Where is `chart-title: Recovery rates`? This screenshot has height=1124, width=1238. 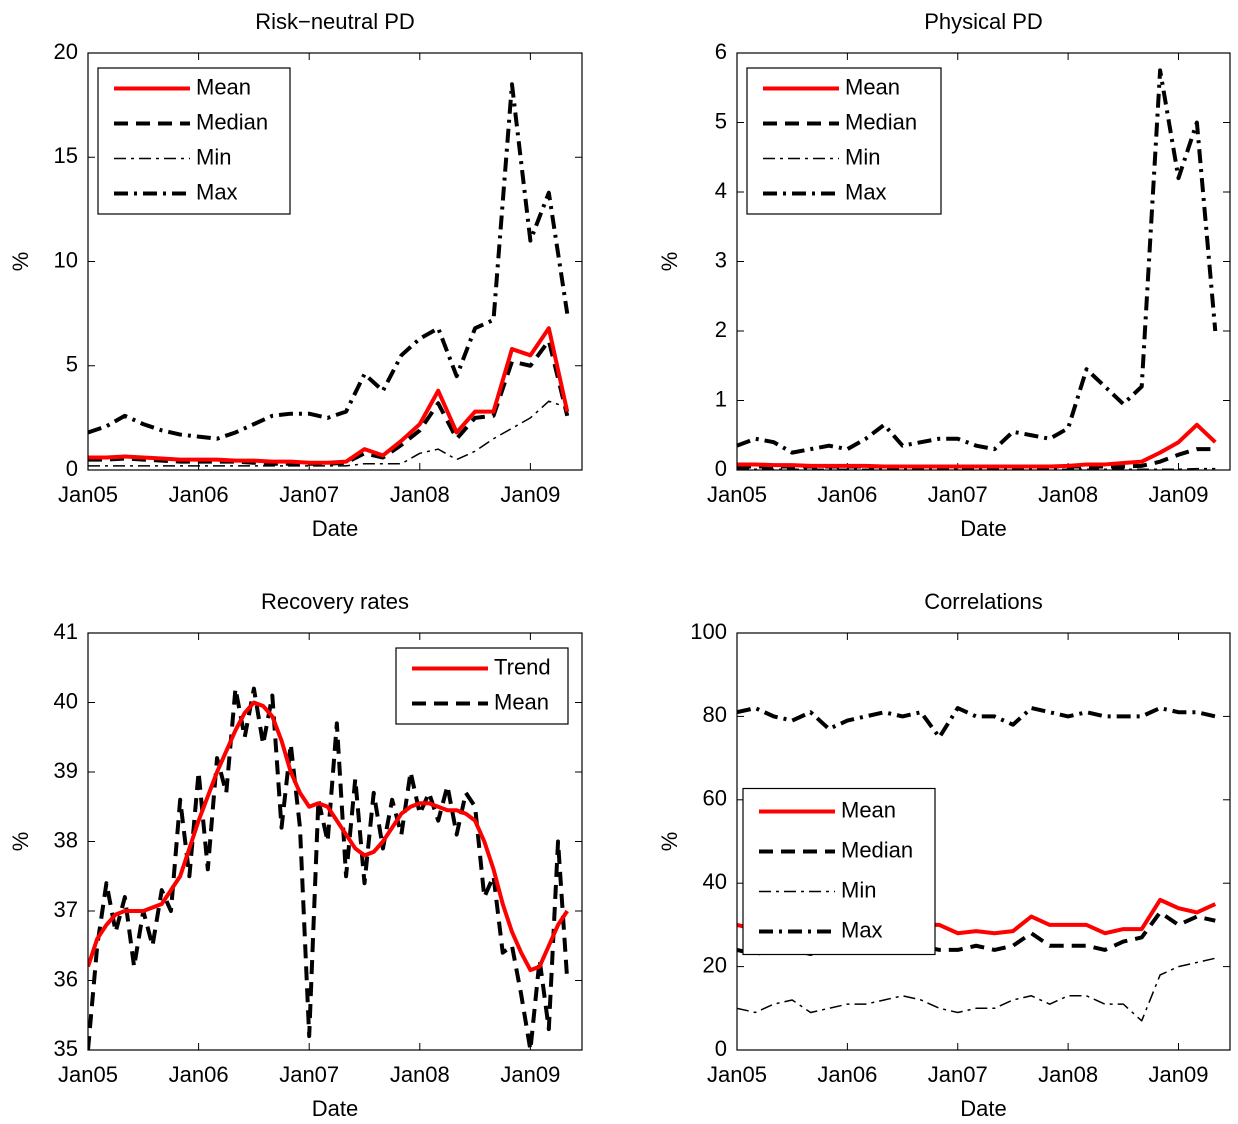 chart-title: Recovery rates is located at coordinates (335, 601).